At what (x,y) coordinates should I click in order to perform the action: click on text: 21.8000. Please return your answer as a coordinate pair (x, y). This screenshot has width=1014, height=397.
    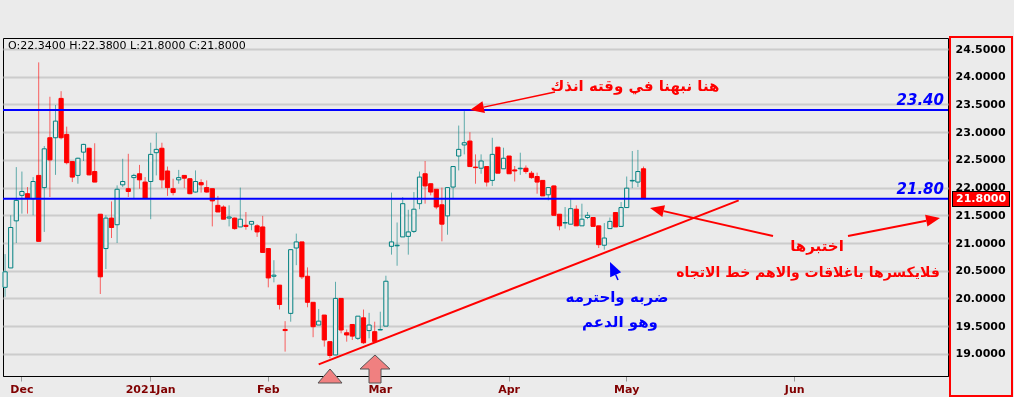
    Looking at the image, I should click on (981, 198).